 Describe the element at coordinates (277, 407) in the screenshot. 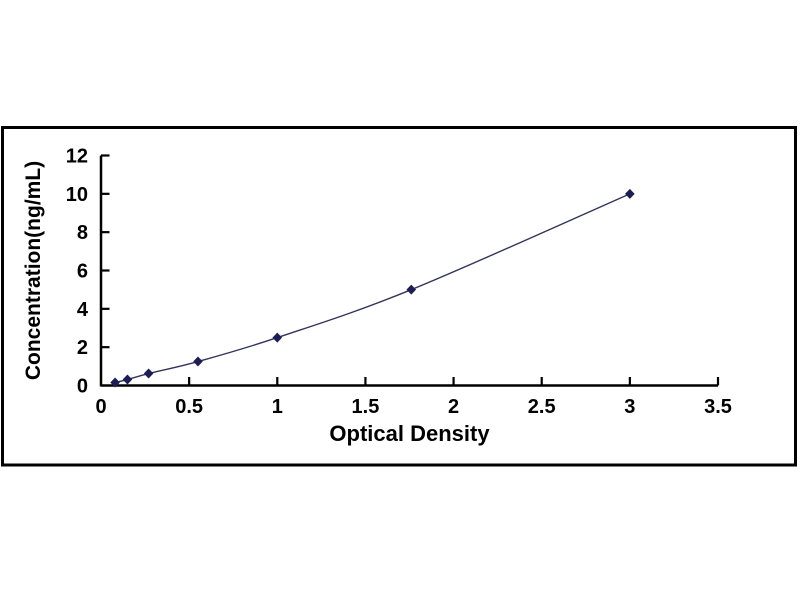

I see `x-tick-label: 1` at that location.